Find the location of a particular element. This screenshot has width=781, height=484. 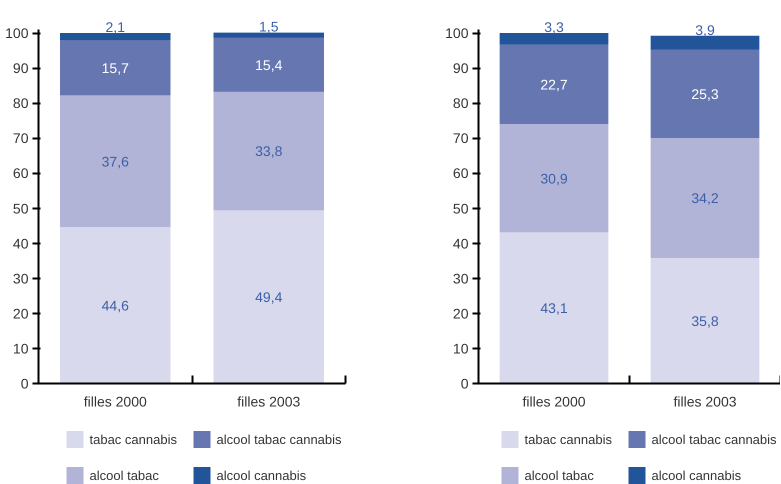

data-label: 1,5 is located at coordinates (269, 26).